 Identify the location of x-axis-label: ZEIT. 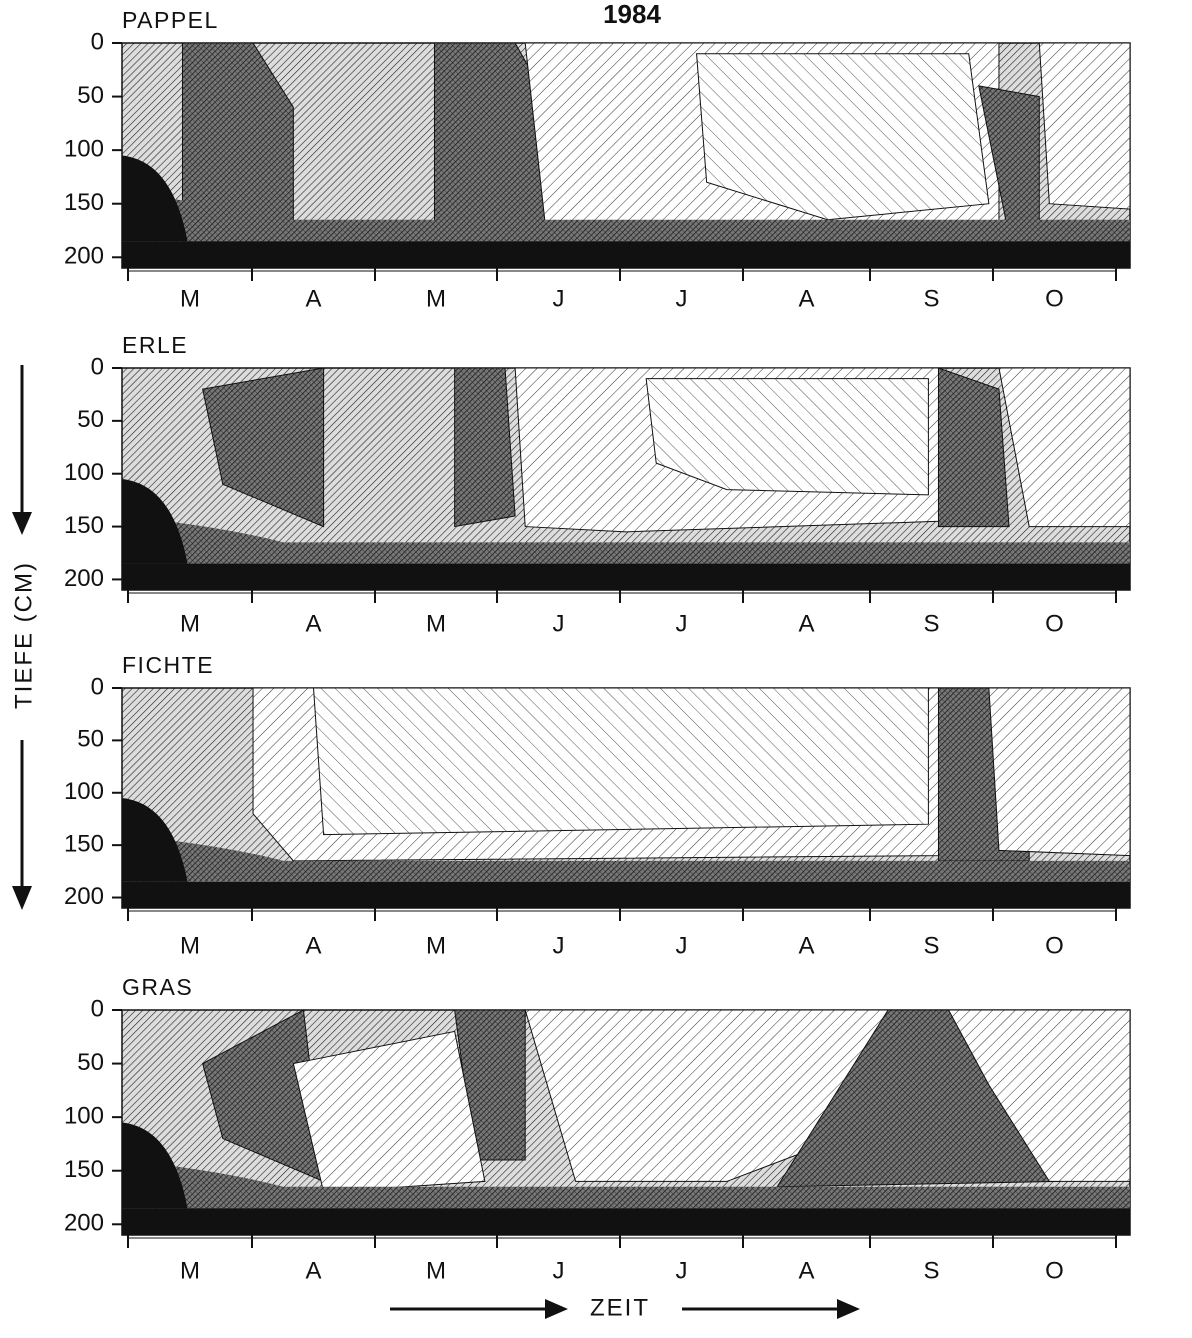
(620, 1307).